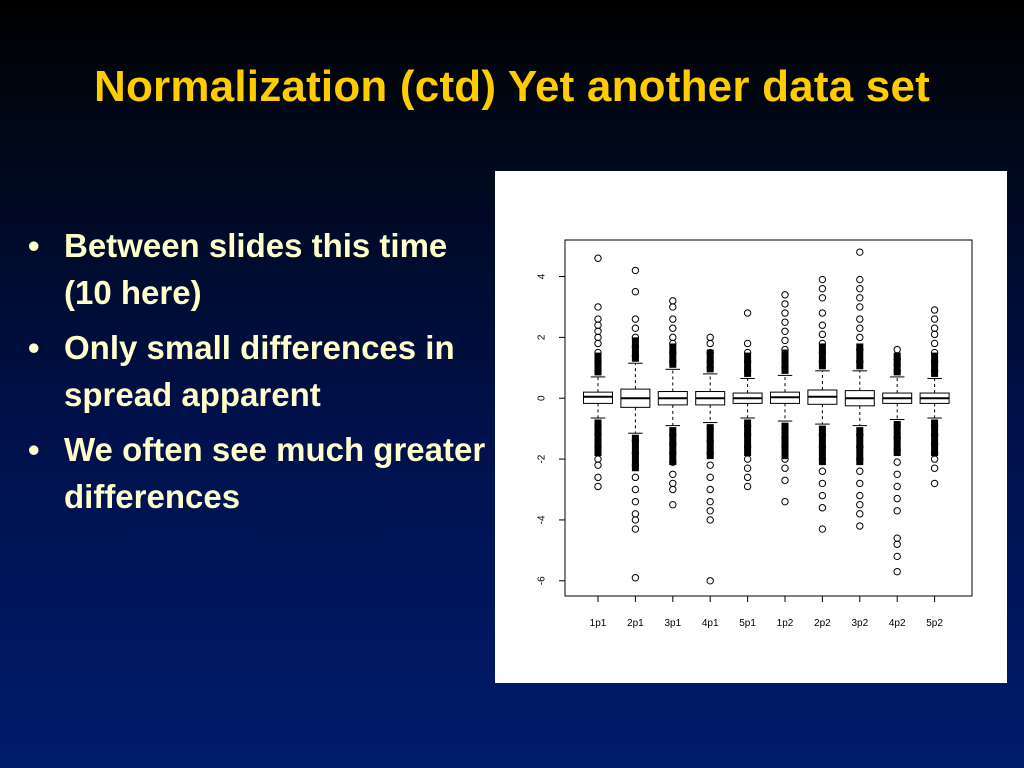 Image resolution: width=1024 pixels, height=768 pixels. Describe the element at coordinates (747, 623) in the screenshot. I see `x-tick-label: 5p1` at that location.